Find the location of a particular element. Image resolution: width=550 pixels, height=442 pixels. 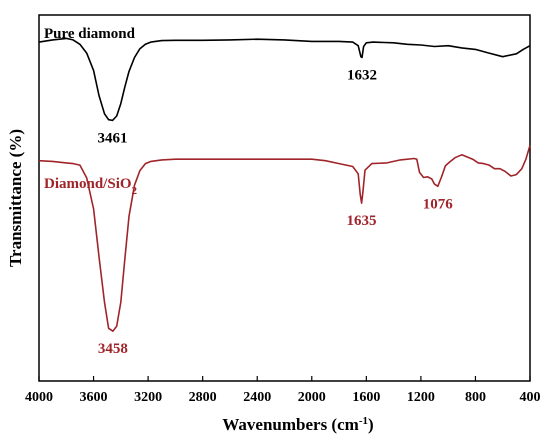

peak-label-1632: 1632 is located at coordinates (362, 75).